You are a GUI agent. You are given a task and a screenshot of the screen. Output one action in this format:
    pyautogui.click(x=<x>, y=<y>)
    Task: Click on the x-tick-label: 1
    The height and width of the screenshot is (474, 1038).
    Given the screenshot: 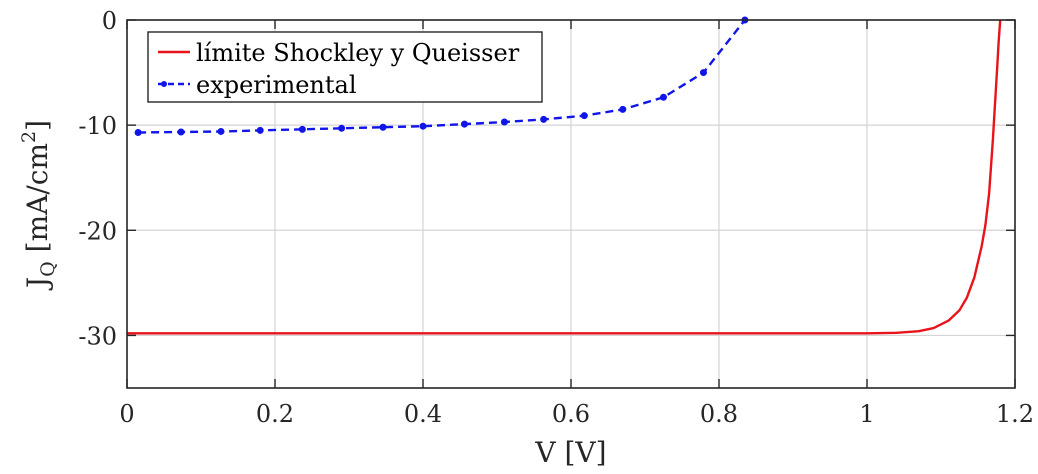 What is the action you would take?
    pyautogui.click(x=866, y=414)
    